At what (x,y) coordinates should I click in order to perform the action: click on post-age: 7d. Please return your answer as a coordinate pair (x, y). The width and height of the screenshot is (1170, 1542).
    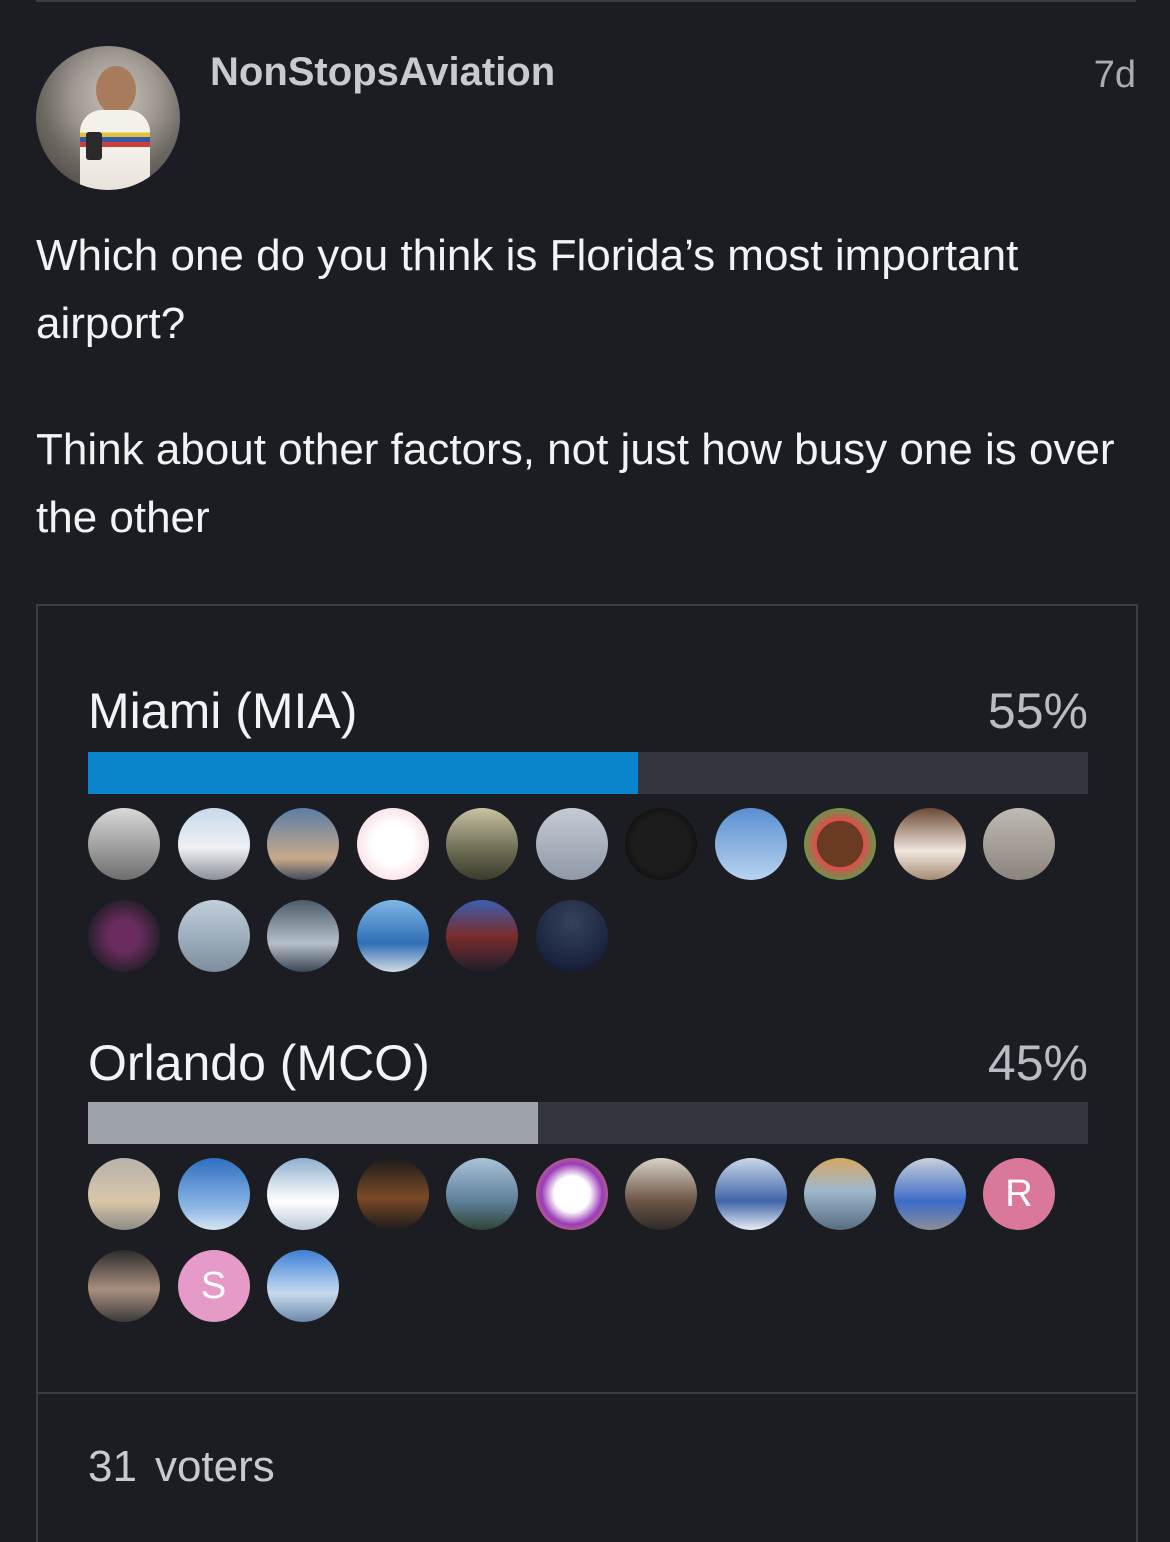
    Looking at the image, I should click on (1114, 75).